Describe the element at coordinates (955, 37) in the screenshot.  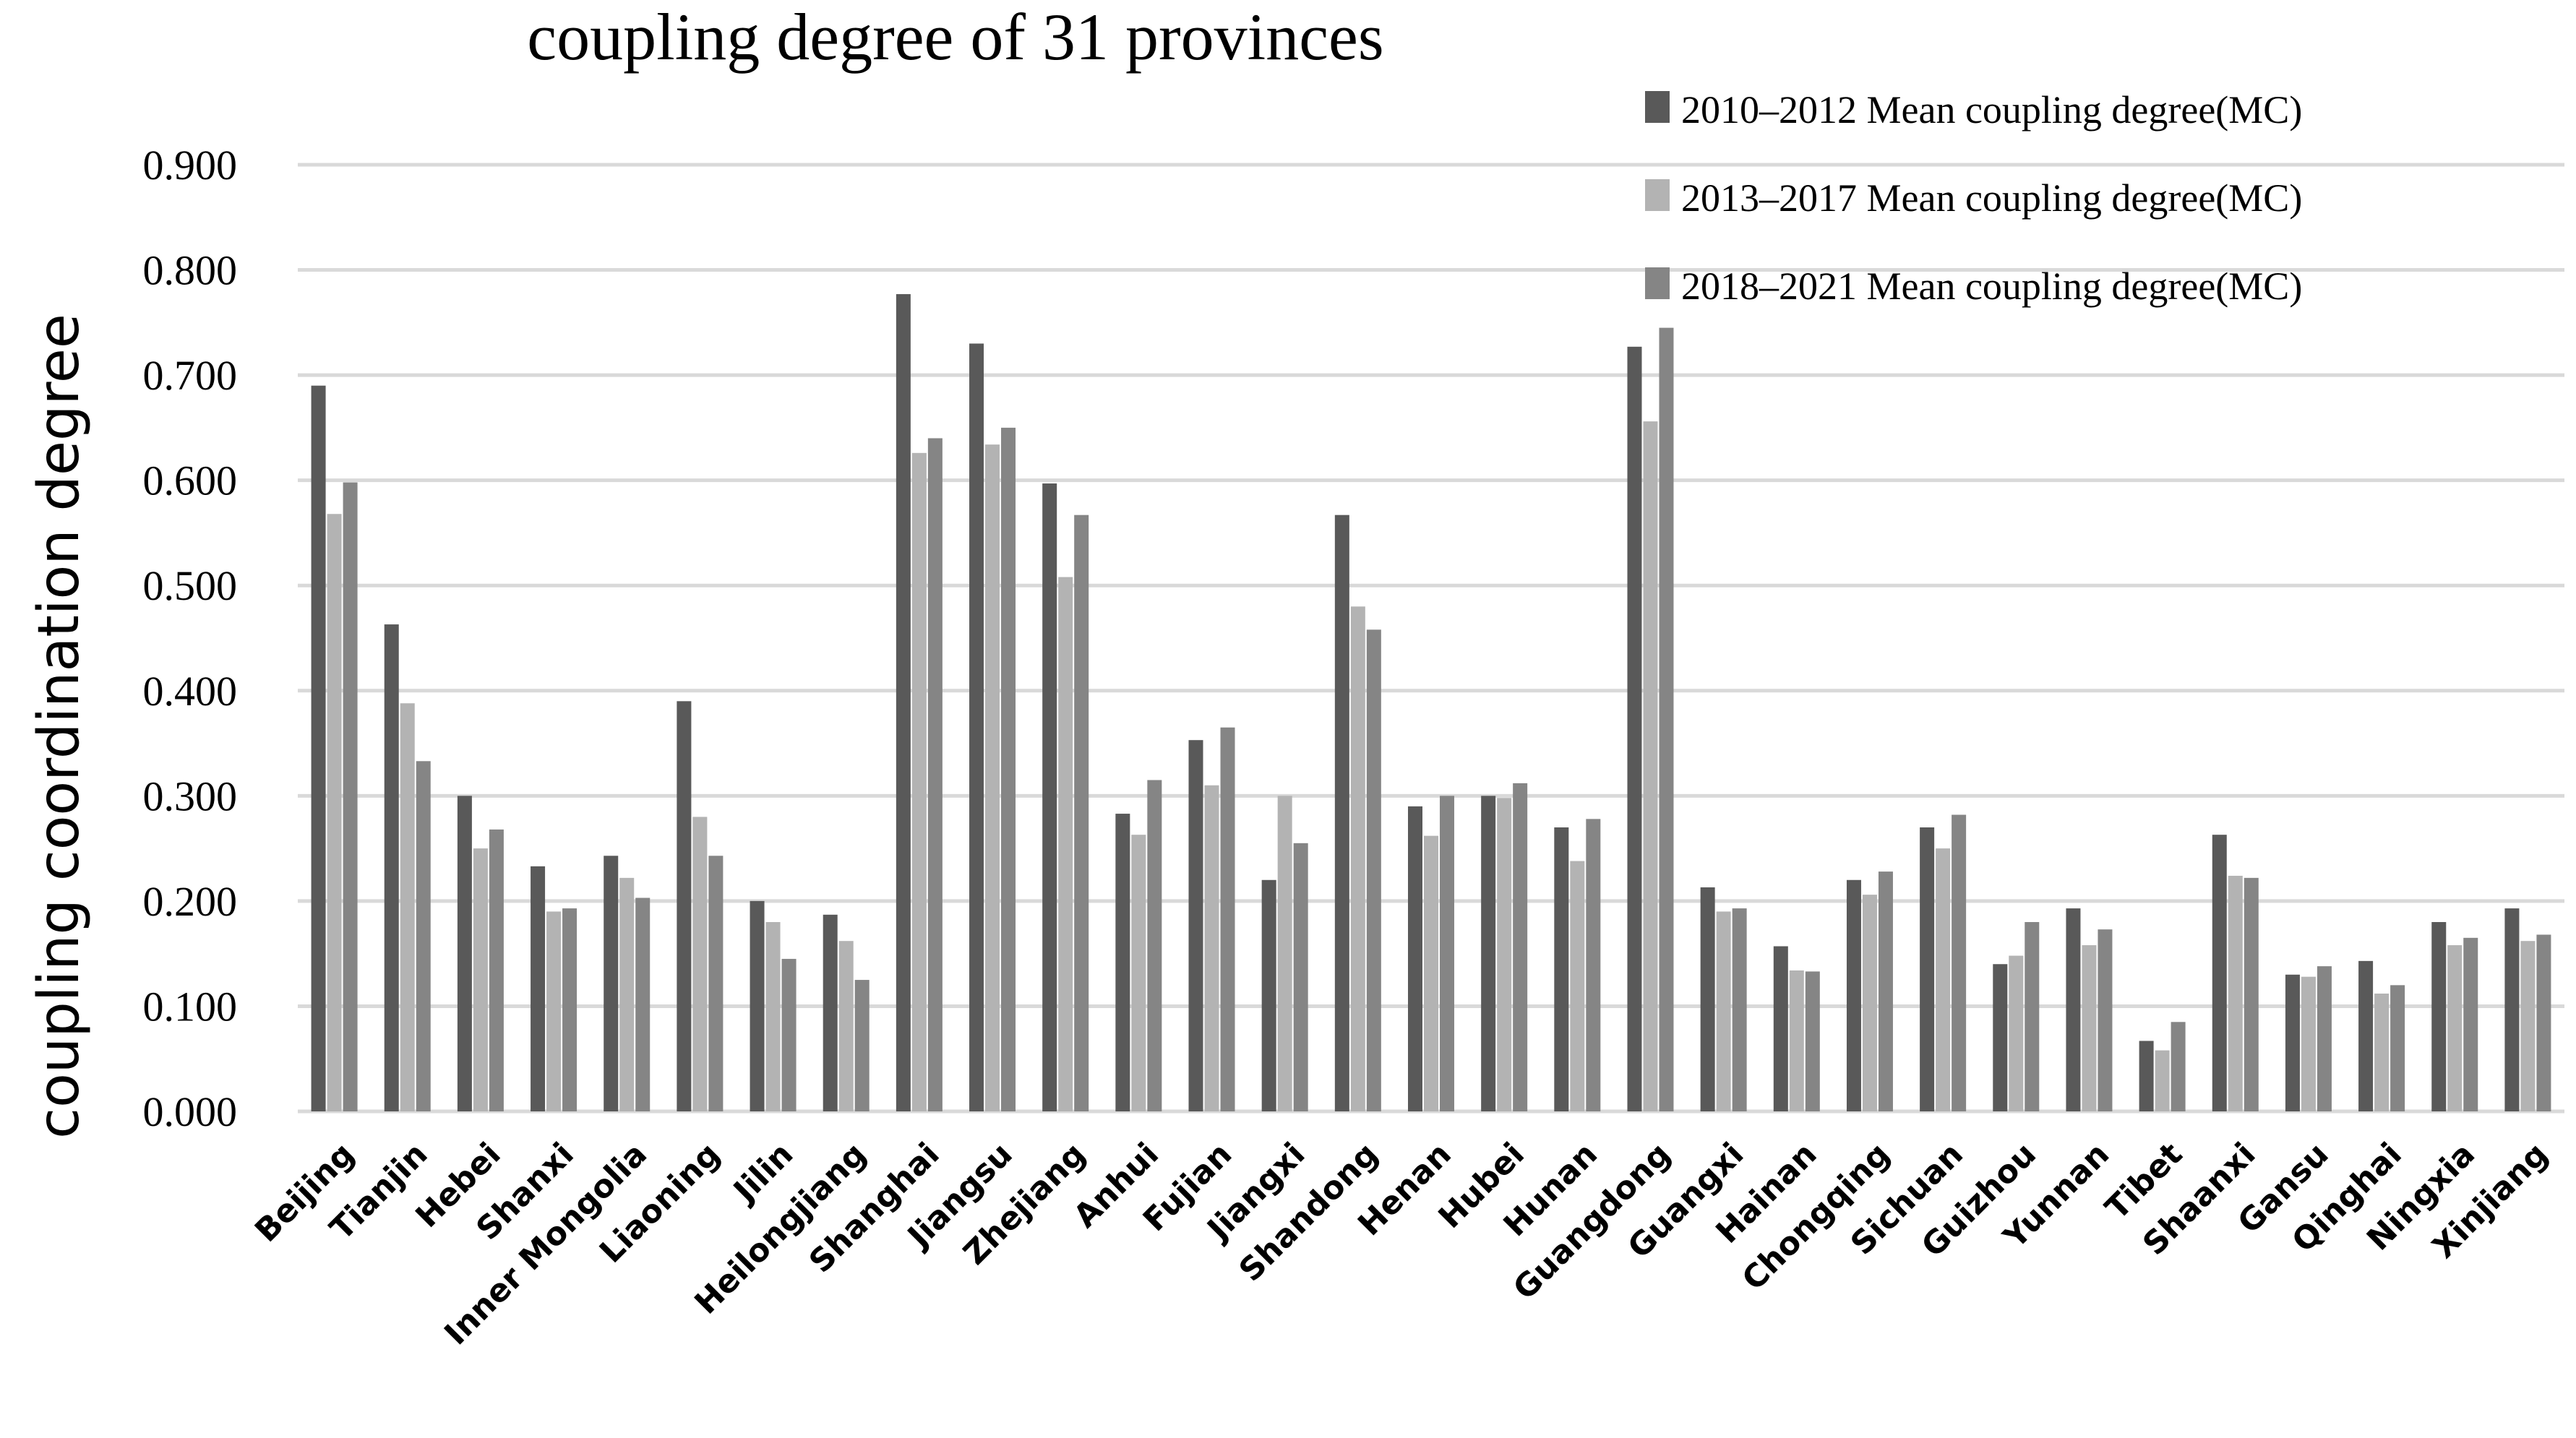
I see `chart-title: coupling degree of 31 provinces` at that location.